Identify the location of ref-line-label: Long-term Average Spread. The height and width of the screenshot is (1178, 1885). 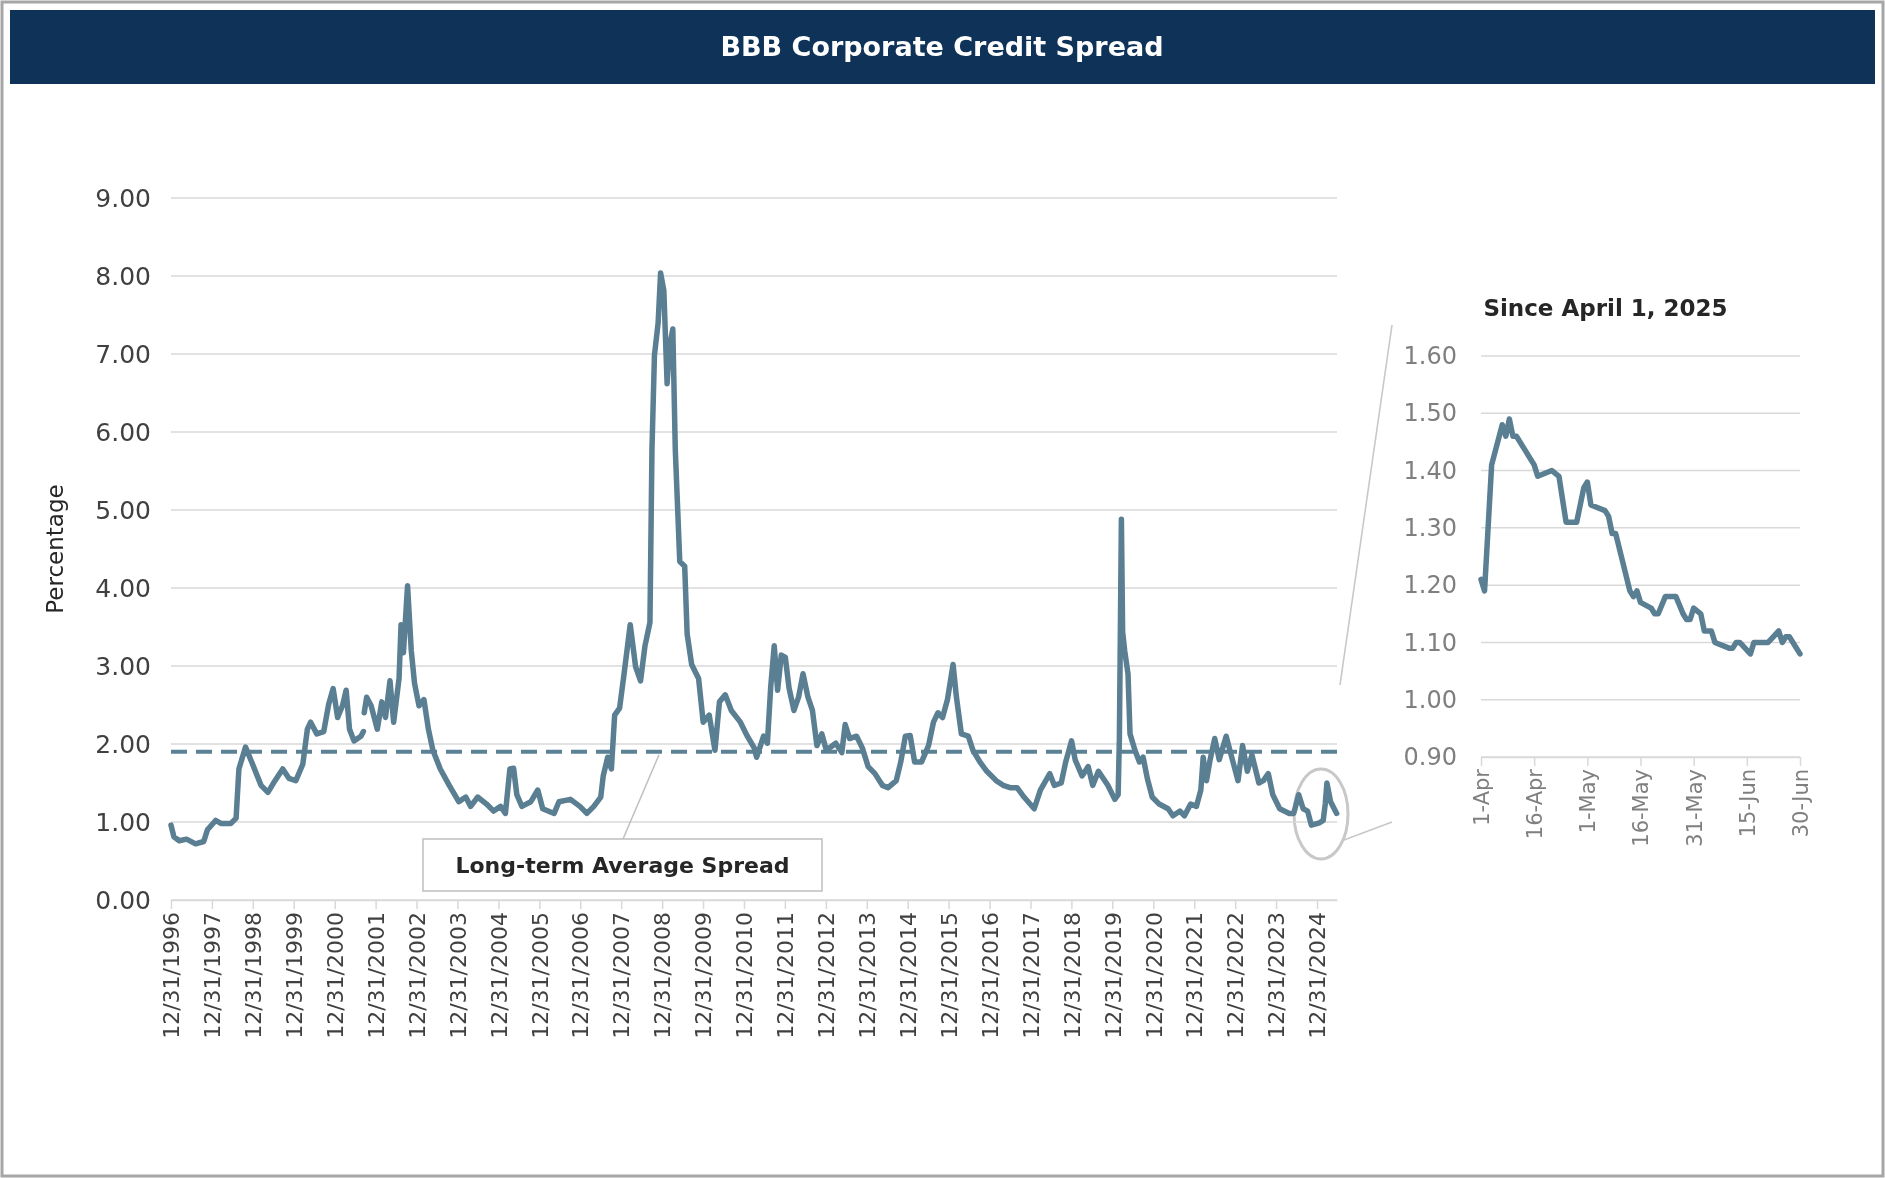
(622, 865).